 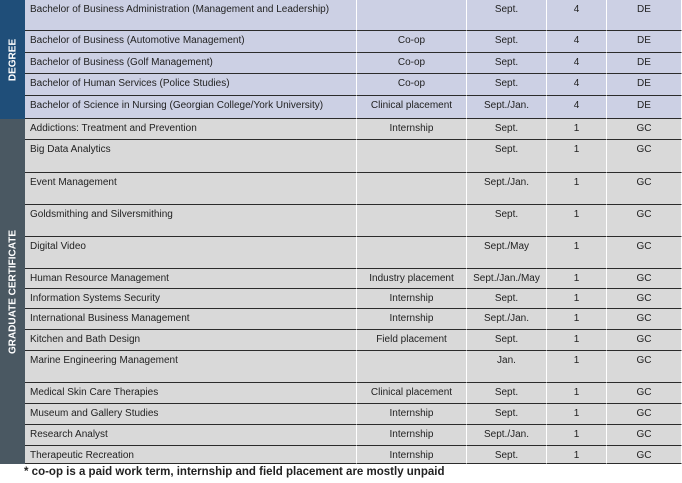 What do you see at coordinates (191, 279) in the screenshot?
I see `table-cell: Human Resource Management` at bounding box center [191, 279].